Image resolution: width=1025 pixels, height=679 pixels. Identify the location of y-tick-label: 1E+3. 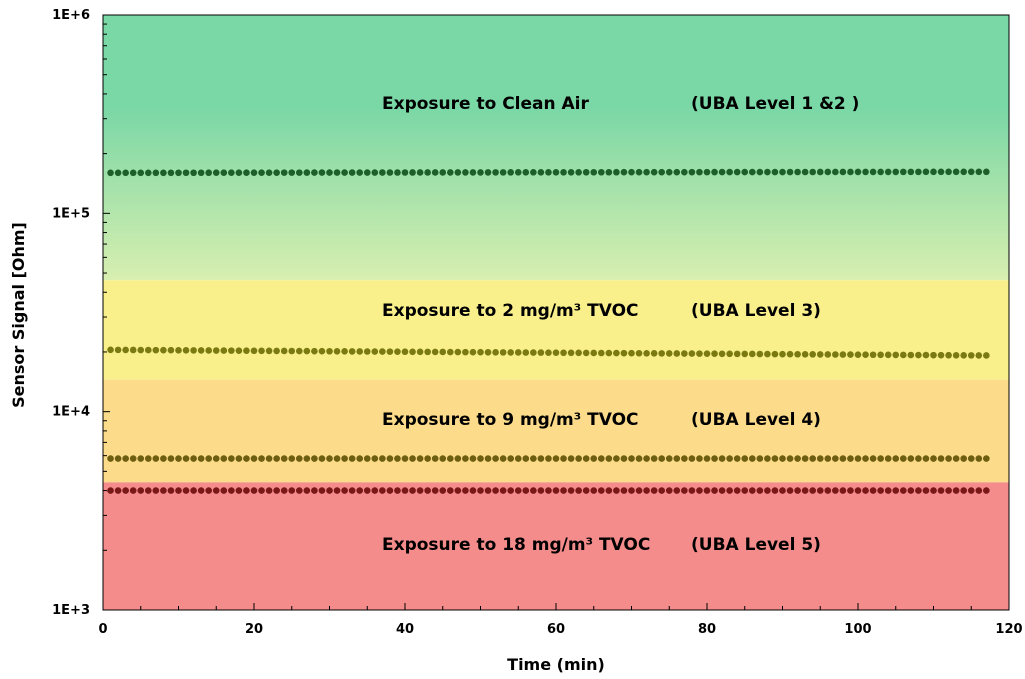
(71, 610).